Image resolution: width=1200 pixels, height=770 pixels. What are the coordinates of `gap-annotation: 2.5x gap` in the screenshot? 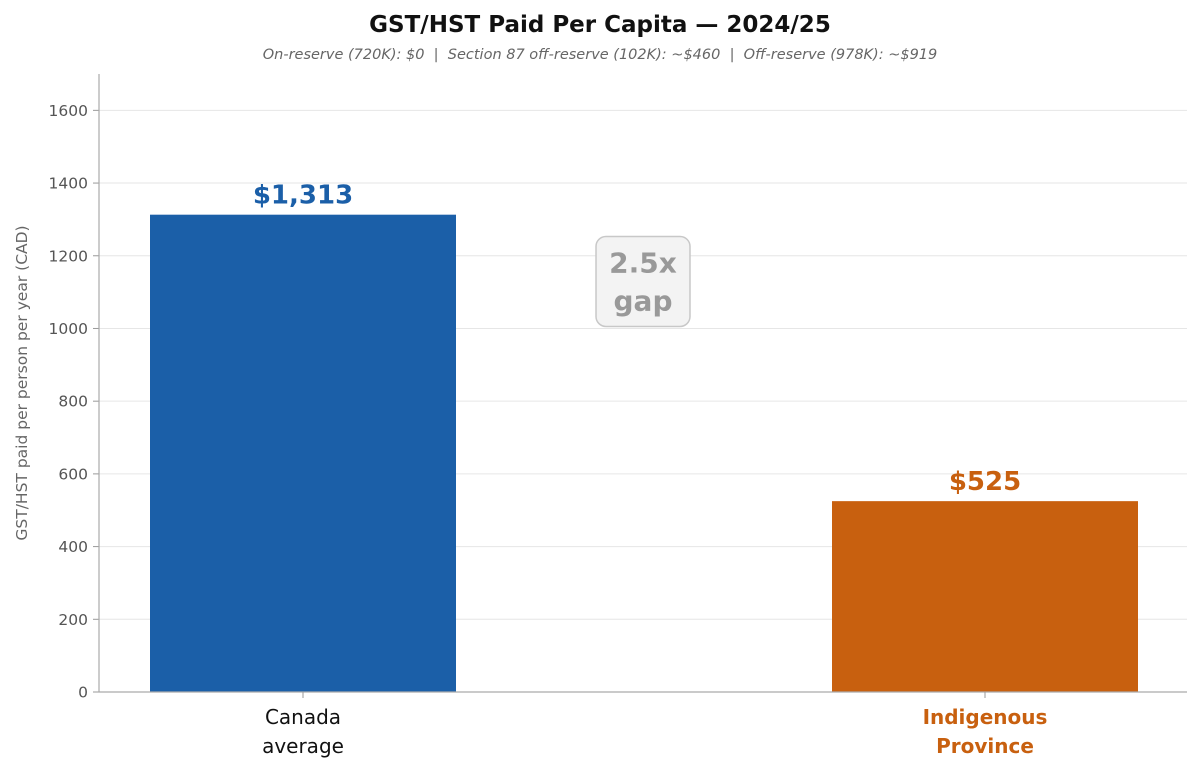 It's located at (643, 281).